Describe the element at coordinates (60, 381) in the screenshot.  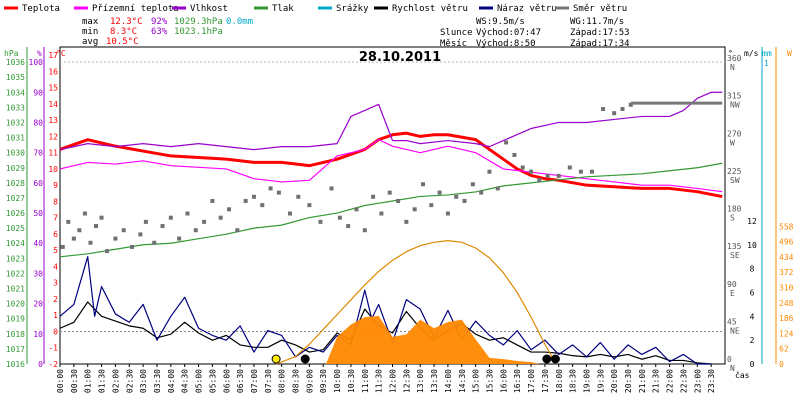
I see `x-tick-label-0: 00:00` at that location.